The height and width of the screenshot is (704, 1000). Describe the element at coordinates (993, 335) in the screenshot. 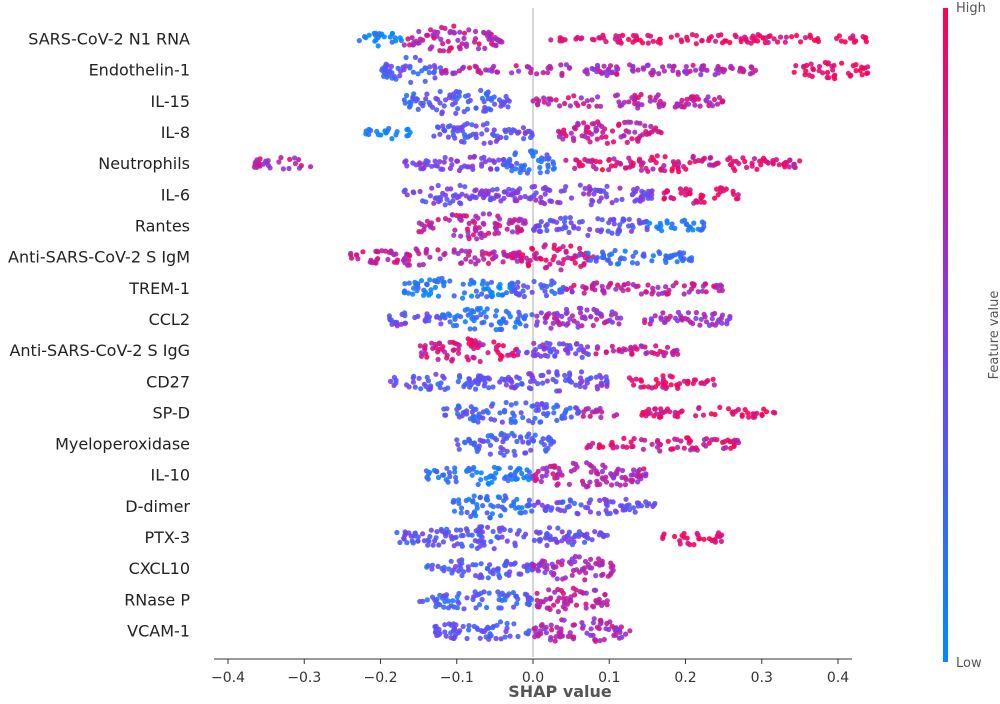

I see `colorbar-title: Feature value` at that location.